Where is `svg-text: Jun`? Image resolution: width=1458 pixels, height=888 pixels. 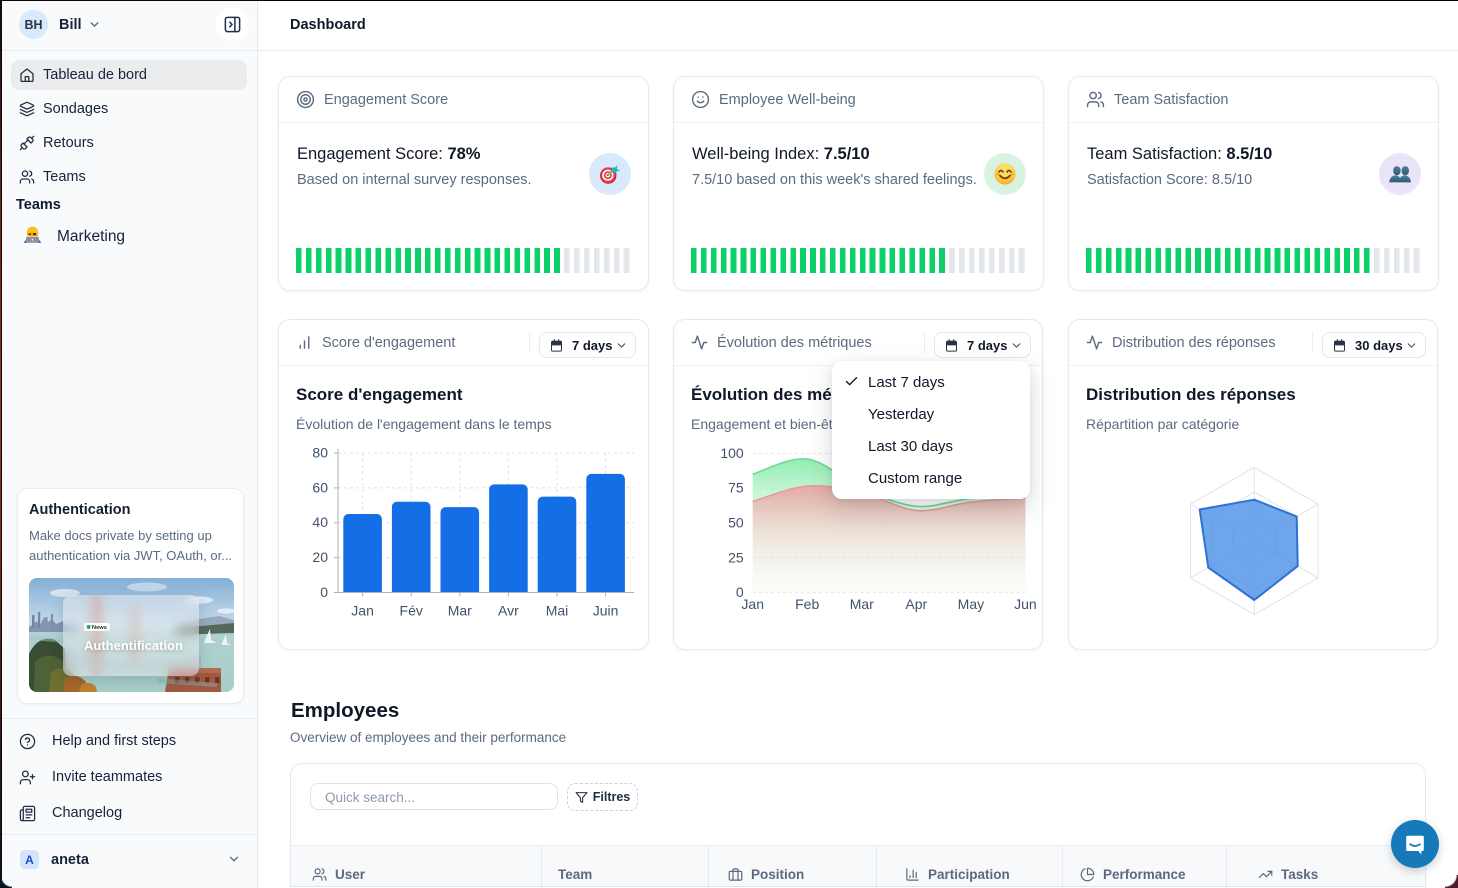
svg-text: Jun is located at coordinates (1025, 604).